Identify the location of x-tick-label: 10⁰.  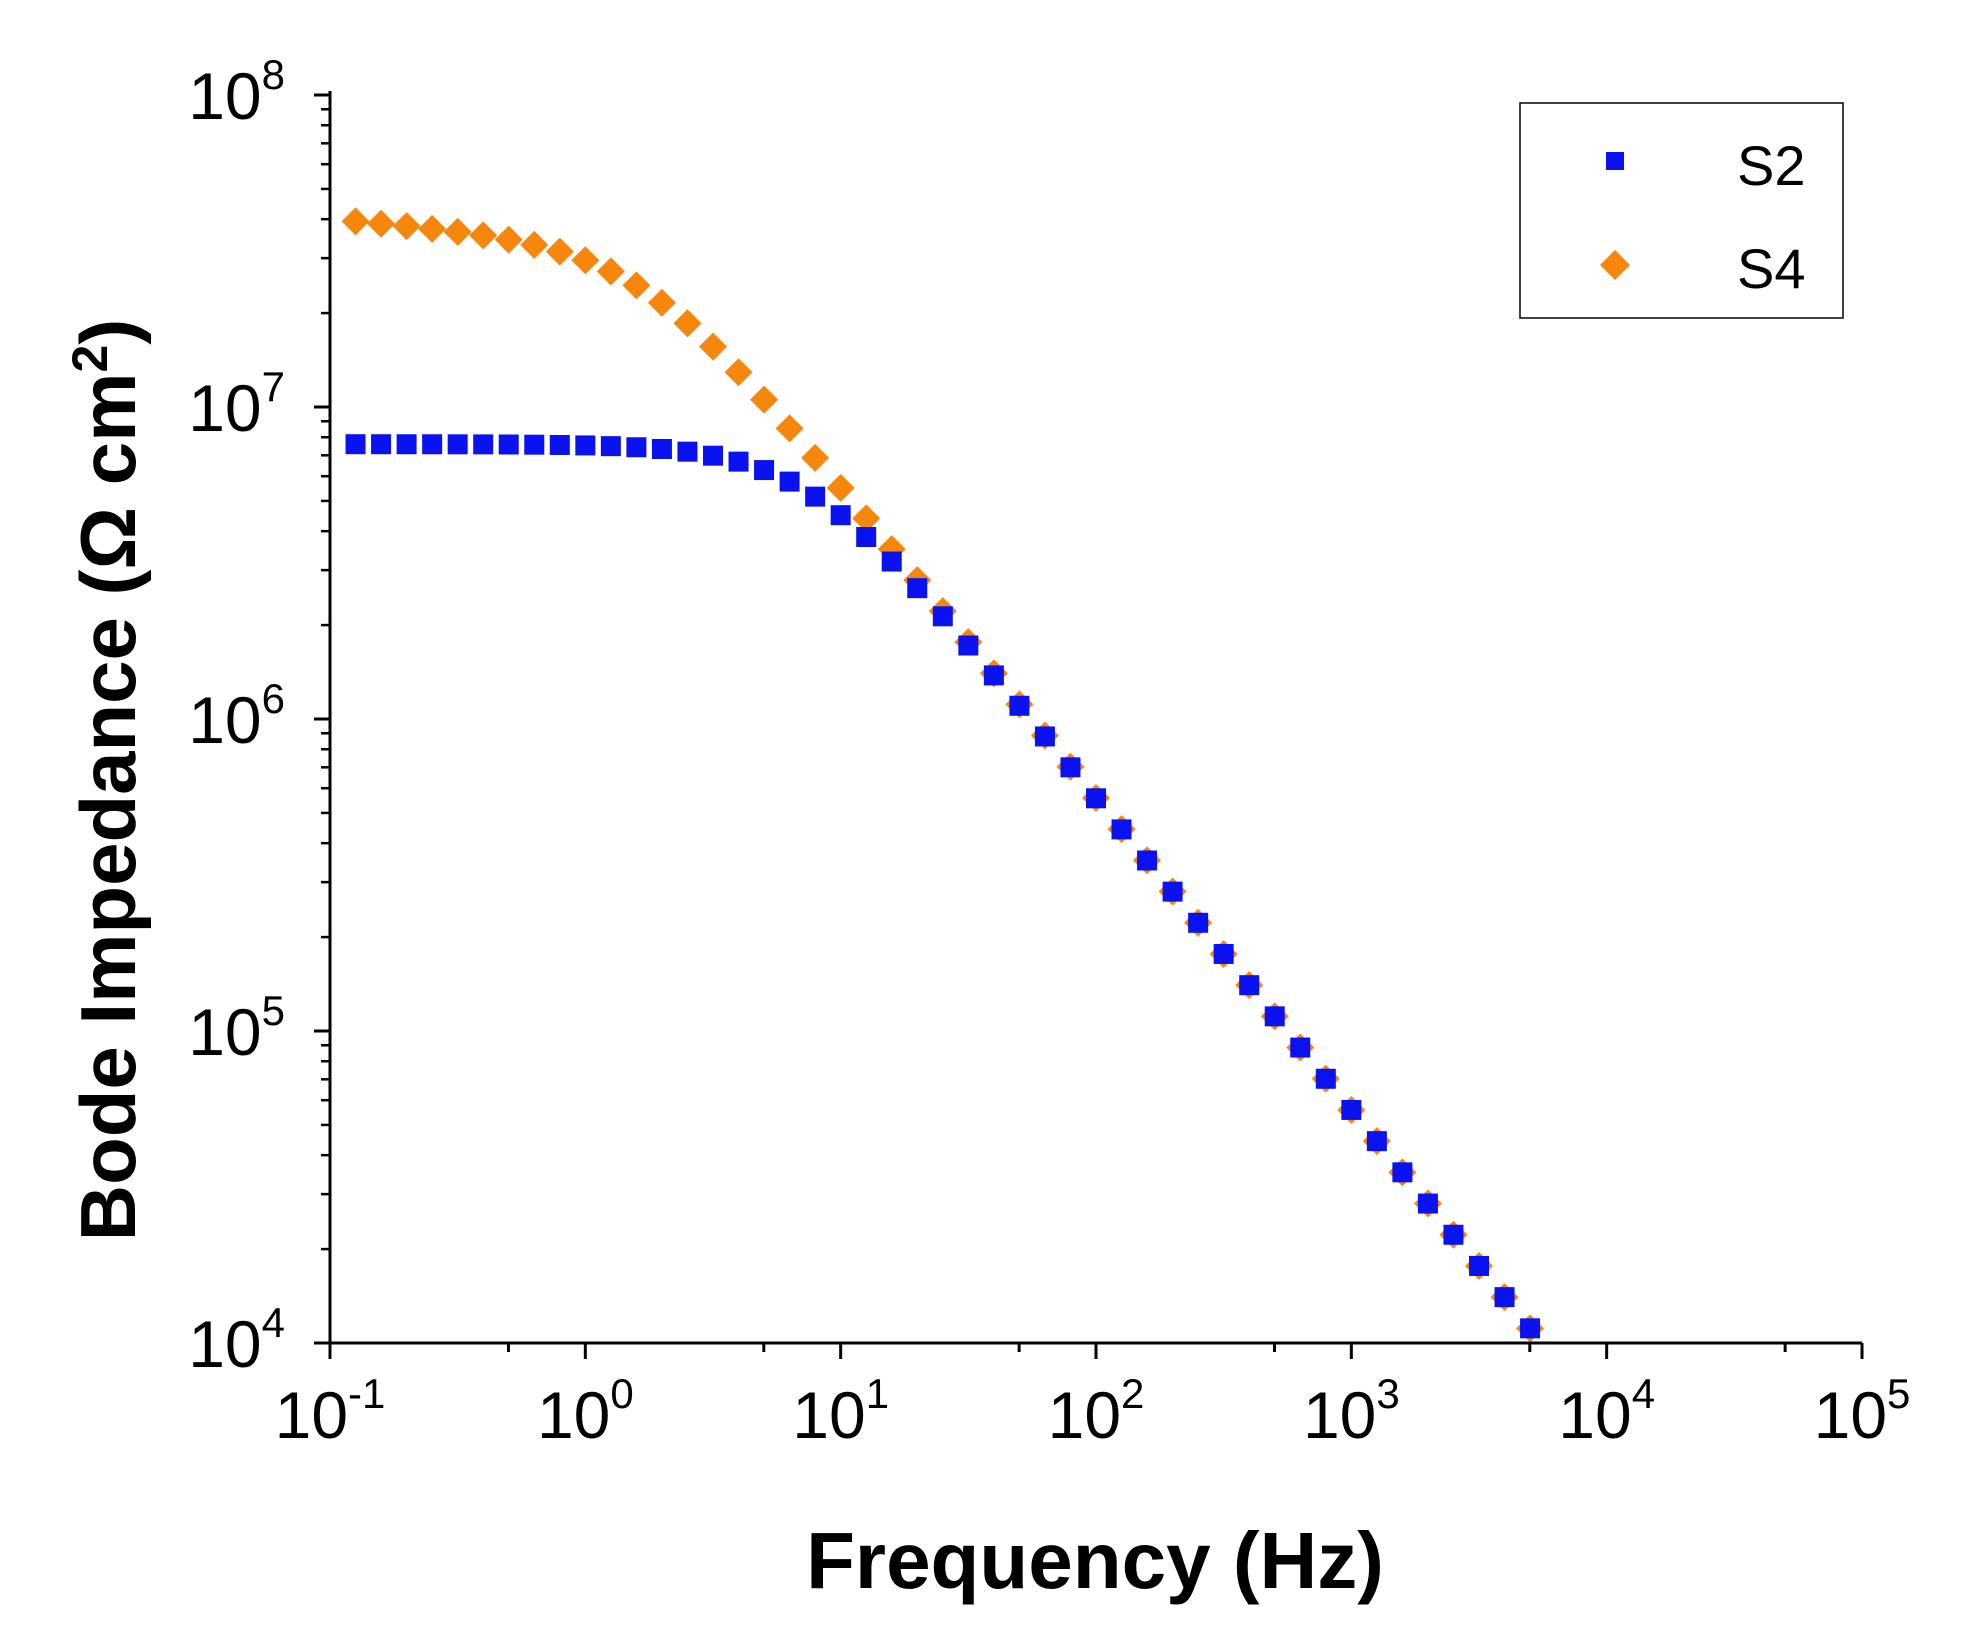
(585, 1411).